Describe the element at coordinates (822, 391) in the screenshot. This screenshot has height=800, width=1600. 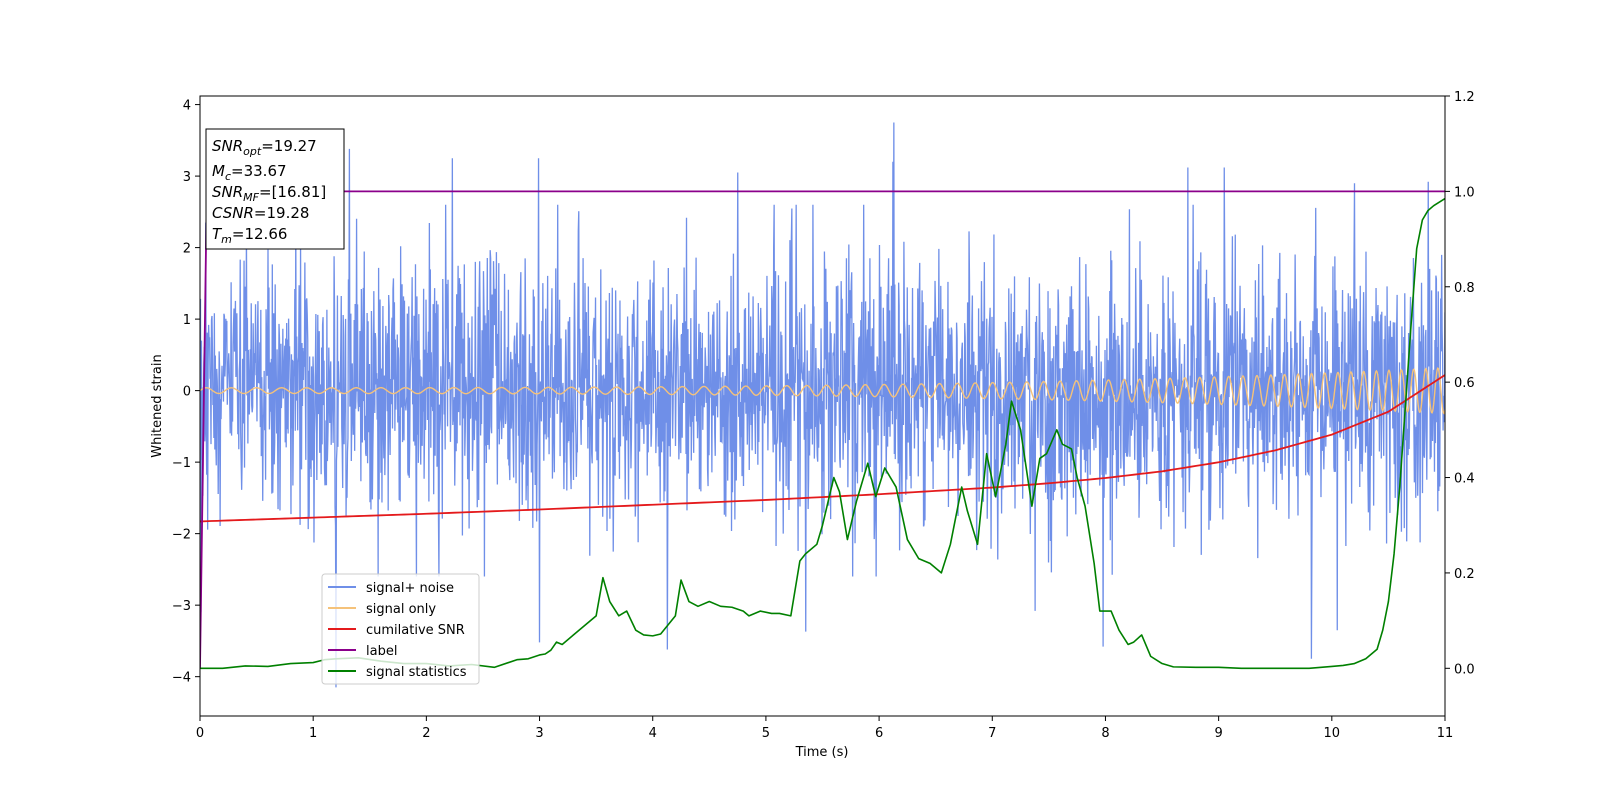
I see `series-signal-only-line` at that location.